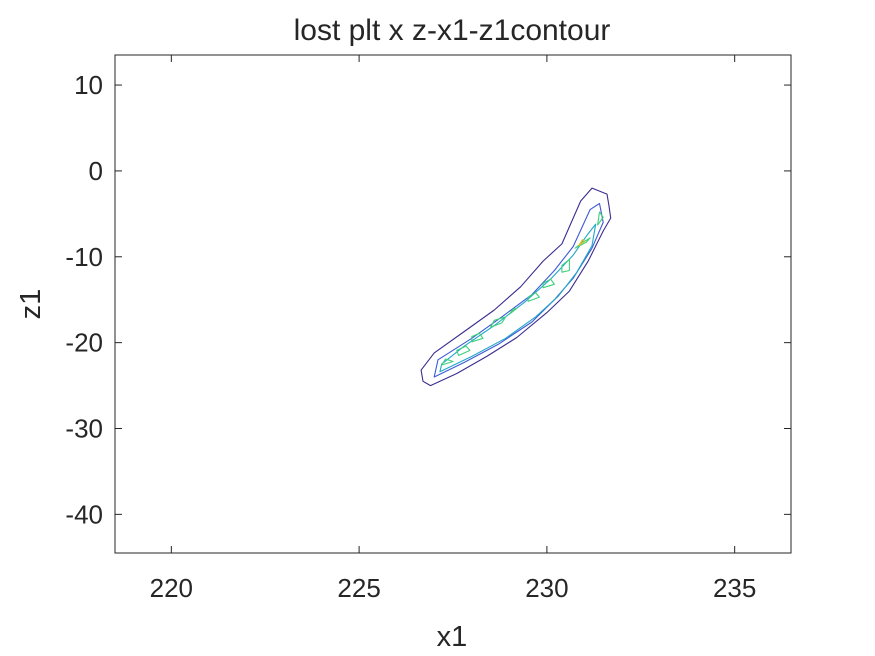  I want to click on y-axis-label: z1, so click(31, 304).